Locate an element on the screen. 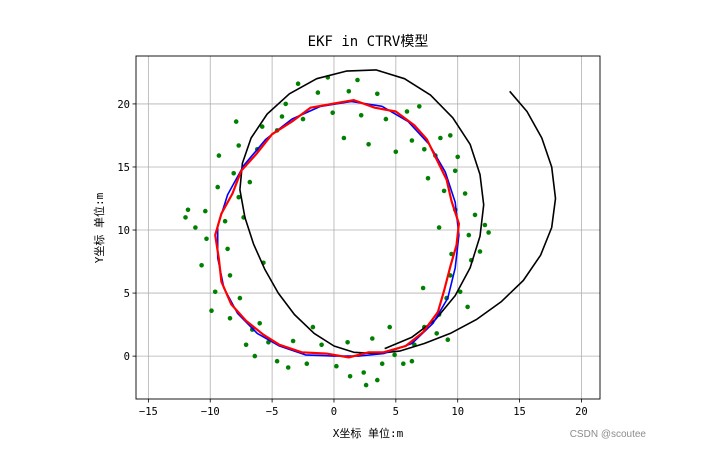 The width and height of the screenshot is (720, 450). x-tick-label: 20 is located at coordinates (581, 412).